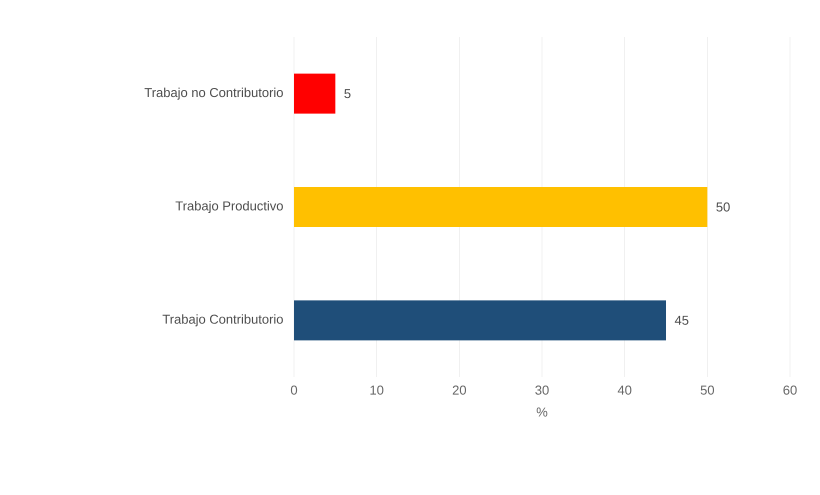 The image size is (820, 495). Describe the element at coordinates (707, 390) in the screenshot. I see `x-tick-label: 50` at that location.